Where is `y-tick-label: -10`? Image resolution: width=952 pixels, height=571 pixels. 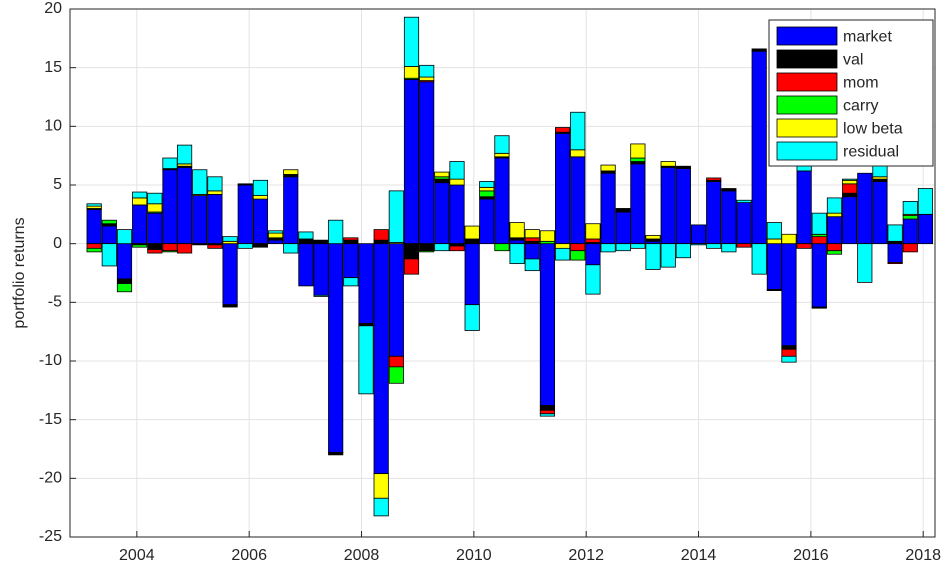
y-tick-label: -10 is located at coordinates (50, 360).